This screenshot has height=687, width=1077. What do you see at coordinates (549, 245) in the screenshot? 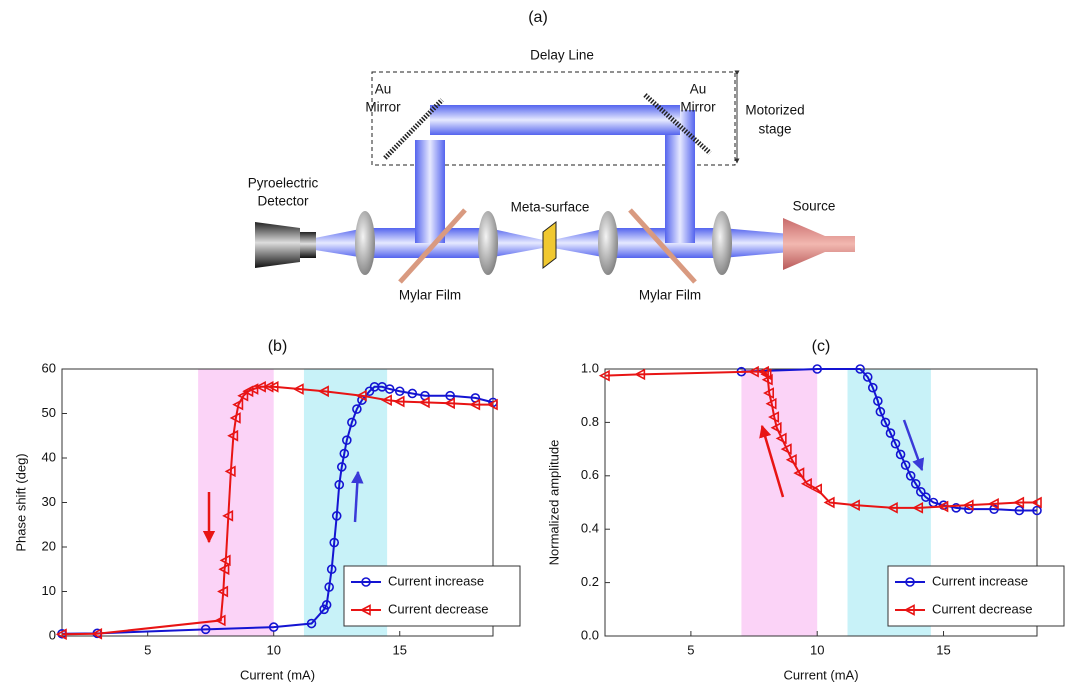
I see `metasurface` at bounding box center [549, 245].